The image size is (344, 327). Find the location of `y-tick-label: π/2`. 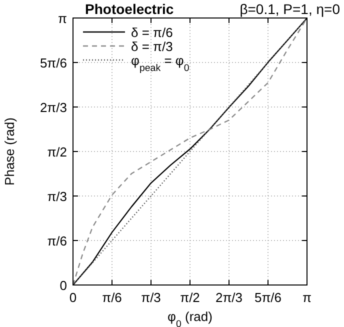

y-tick-label: π/2 is located at coordinates (57, 152).